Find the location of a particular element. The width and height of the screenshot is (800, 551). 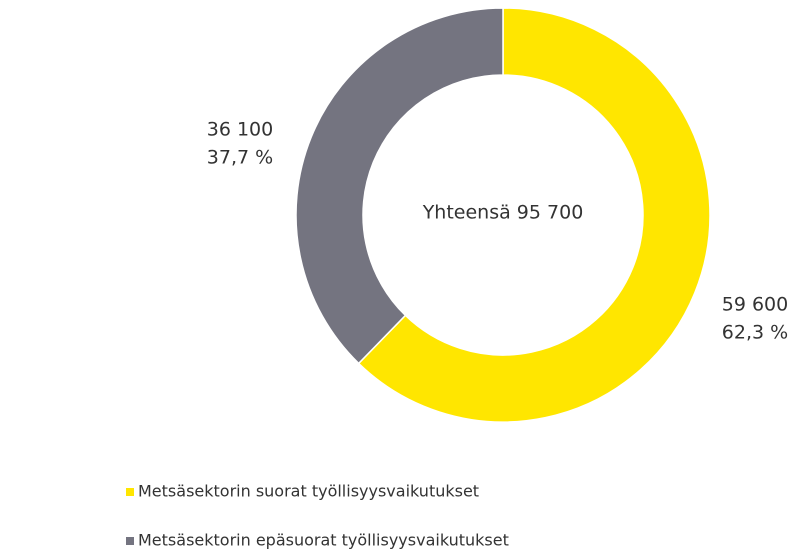

center-label: Yhteensä 95 700 is located at coordinates (503, 213).